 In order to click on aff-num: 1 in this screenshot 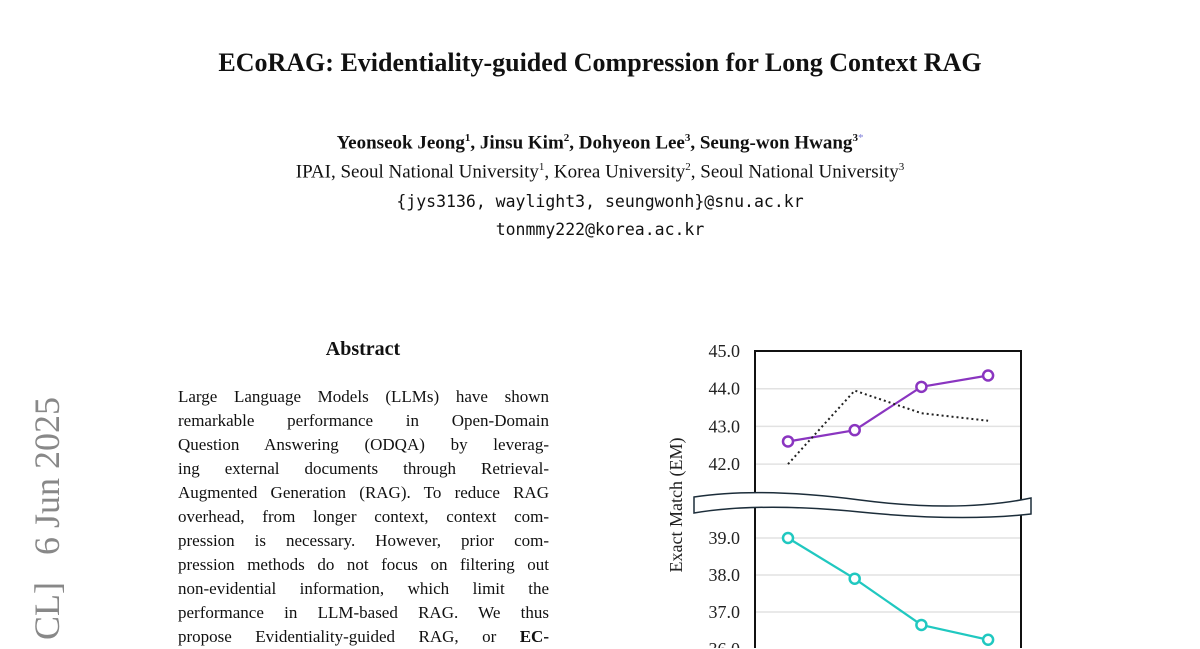, I will do `click(541, 167)`.